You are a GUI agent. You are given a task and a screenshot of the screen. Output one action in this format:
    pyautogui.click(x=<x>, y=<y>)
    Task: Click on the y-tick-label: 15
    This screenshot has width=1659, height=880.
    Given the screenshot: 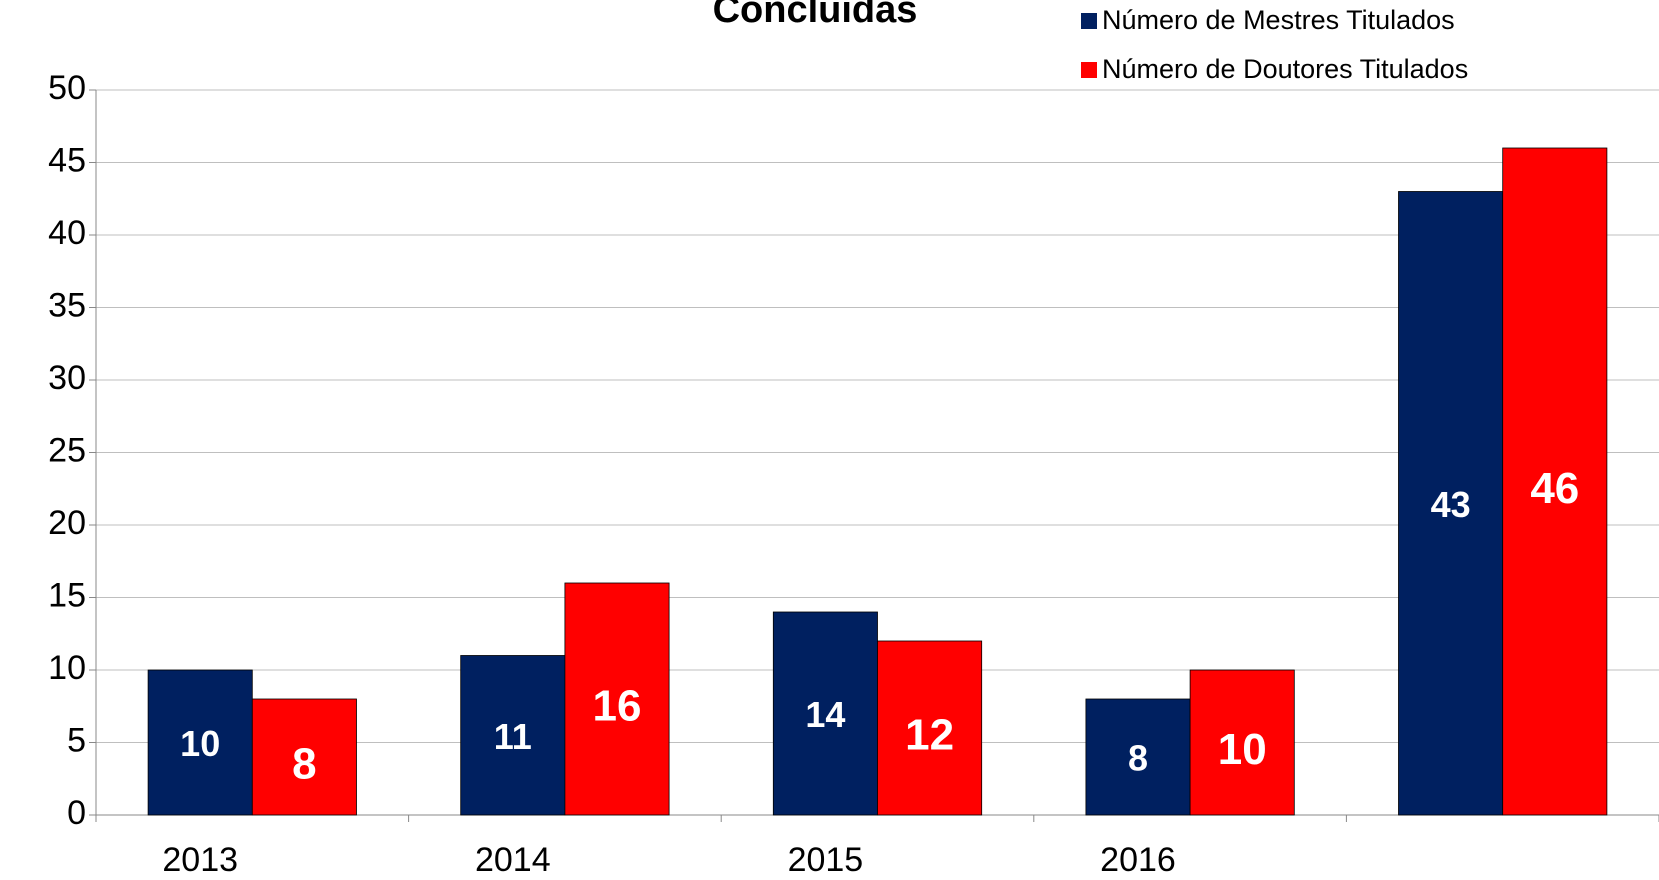 What is the action you would take?
    pyautogui.click(x=67, y=595)
    